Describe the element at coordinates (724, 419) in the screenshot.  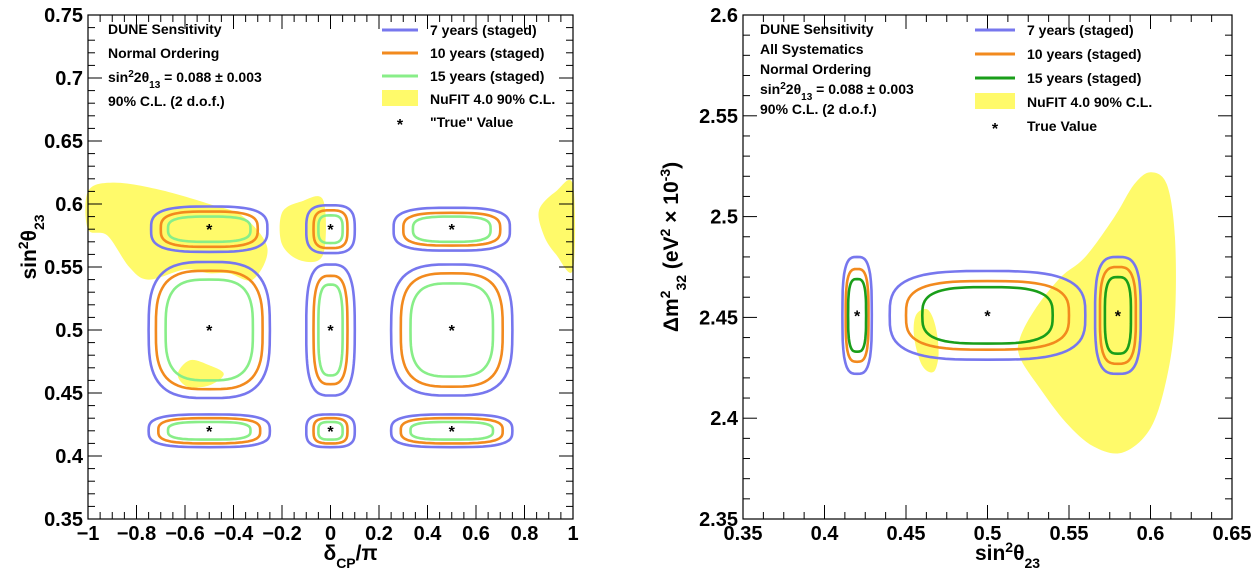
I see `y-tick-label: 2.4` at that location.